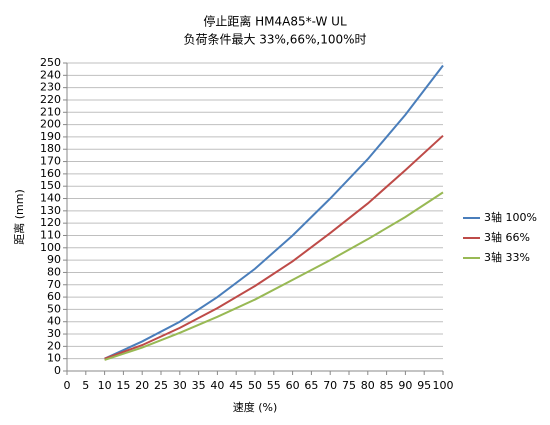  What do you see at coordinates (275, 21) in the screenshot?
I see `chart-title: 停止距离 HM4A85*-W UL` at bounding box center [275, 21].